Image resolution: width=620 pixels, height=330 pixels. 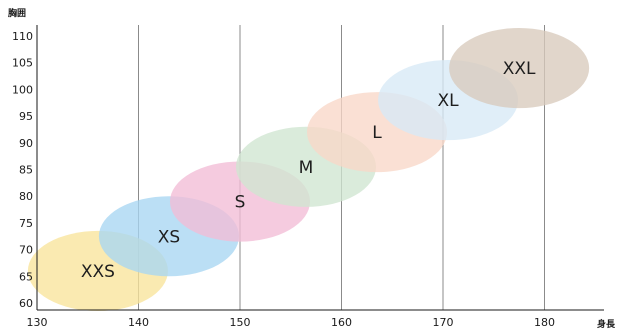 What do you see at coordinates (26, 303) in the screenshot?
I see `y-tick-60: 60` at bounding box center [26, 303].